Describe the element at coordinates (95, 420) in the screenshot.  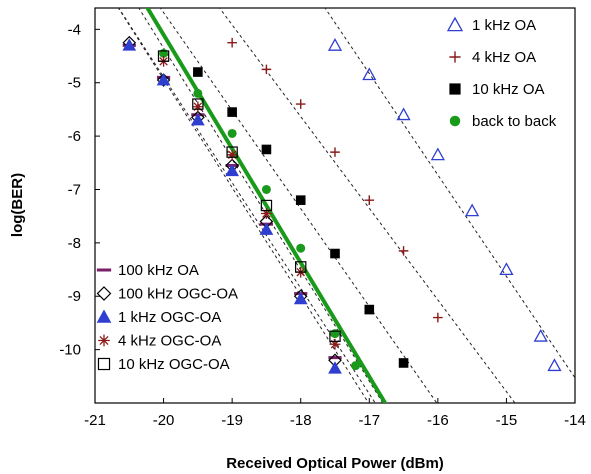
I see `x-tick-label: -21` at that location.